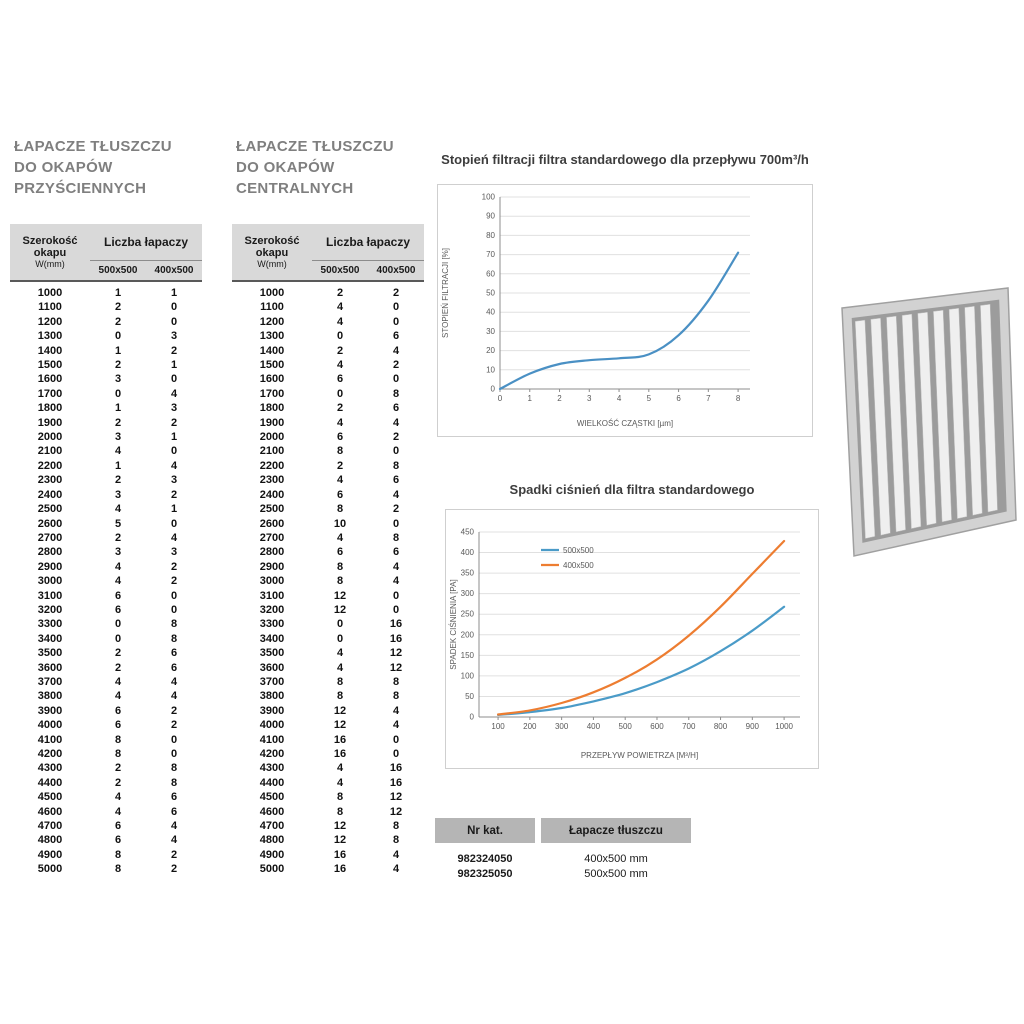  Describe the element at coordinates (328, 610) in the screenshot. I see `table-row: 3200 12 0` at that location.